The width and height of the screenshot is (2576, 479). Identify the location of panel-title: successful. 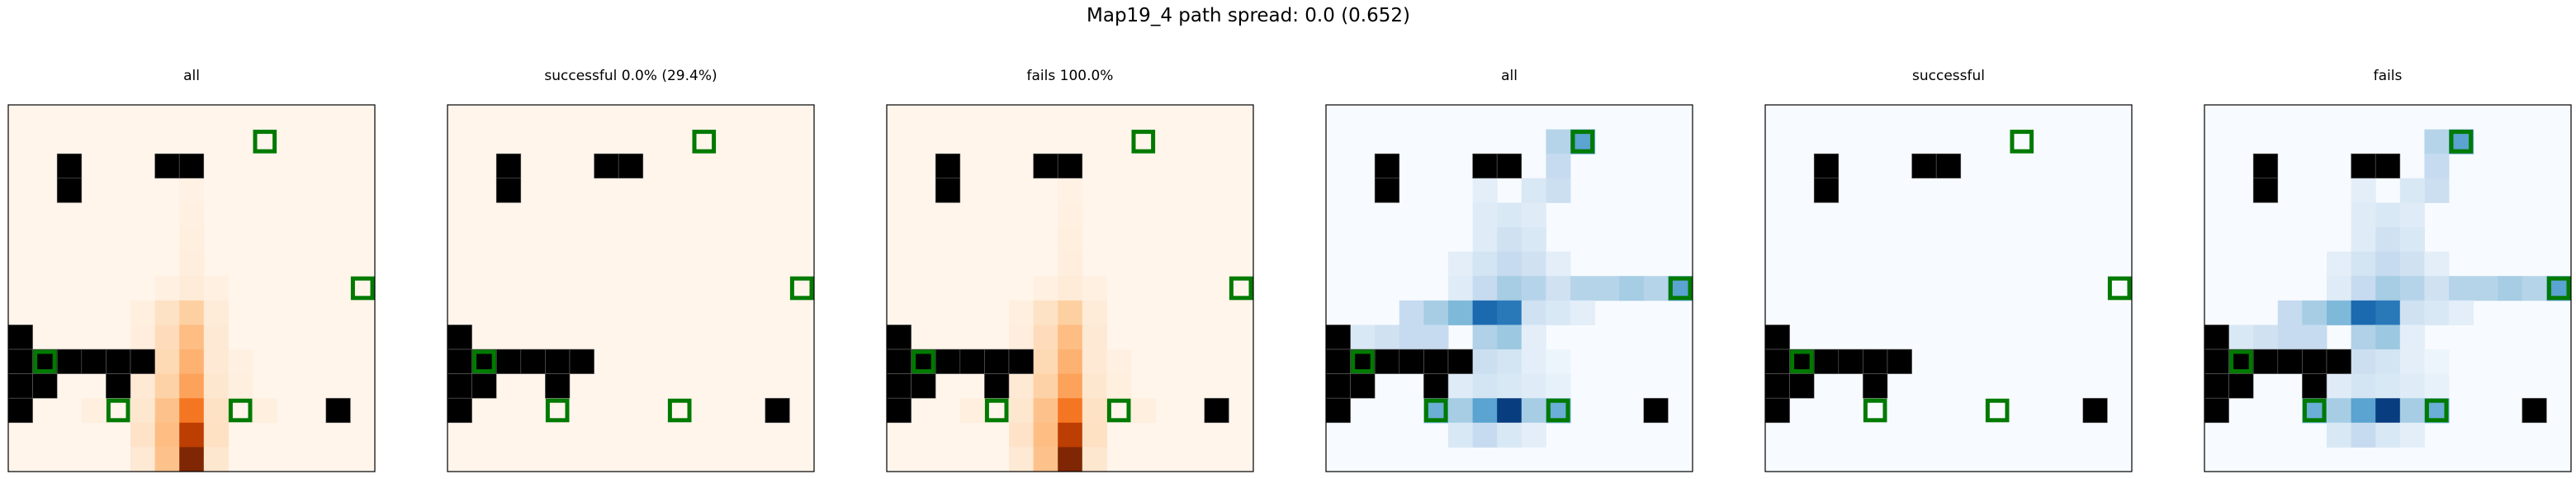
(1948, 76).